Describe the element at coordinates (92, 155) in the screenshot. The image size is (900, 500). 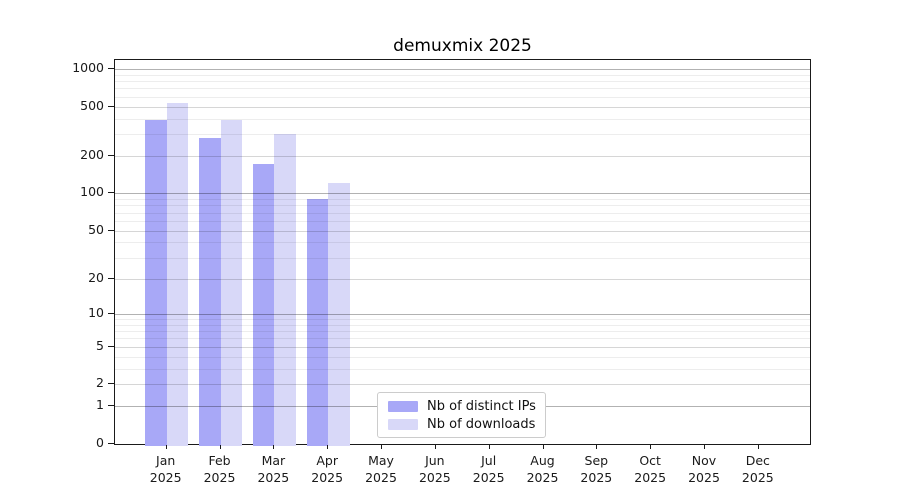
I see `y-tick-label: 200` at that location.